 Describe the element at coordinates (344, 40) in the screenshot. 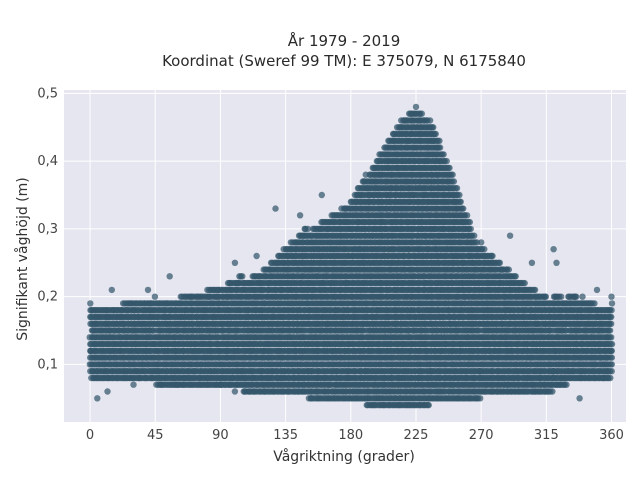

I see `chart-title-line1: År 1979 - 2019` at that location.